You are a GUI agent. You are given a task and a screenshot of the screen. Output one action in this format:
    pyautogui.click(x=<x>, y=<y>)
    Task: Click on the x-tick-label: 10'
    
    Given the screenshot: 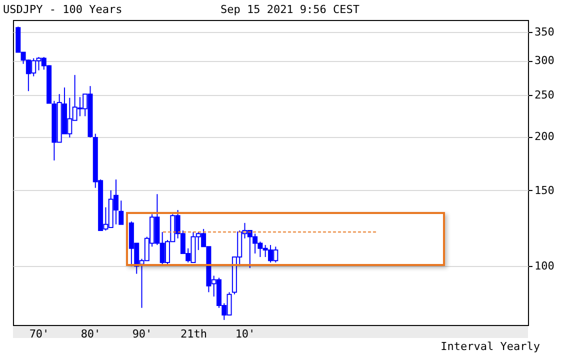 What is the action you would take?
    pyautogui.click(x=245, y=334)
    